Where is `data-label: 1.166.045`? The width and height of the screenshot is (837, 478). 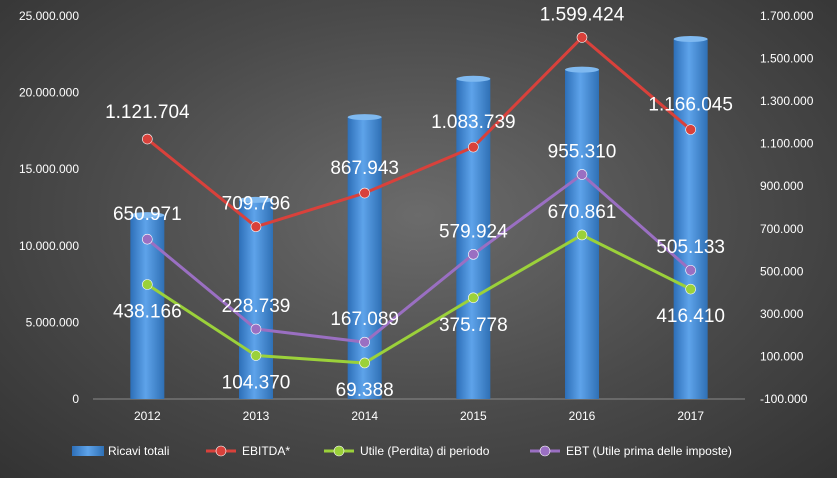
data-label: 1.166.045 is located at coordinates (690, 105).